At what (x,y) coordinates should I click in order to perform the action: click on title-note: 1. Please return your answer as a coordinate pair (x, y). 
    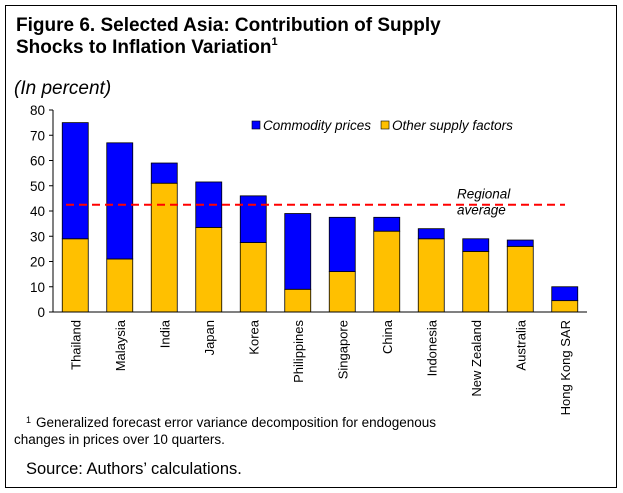
    Looking at the image, I should click on (274, 42).